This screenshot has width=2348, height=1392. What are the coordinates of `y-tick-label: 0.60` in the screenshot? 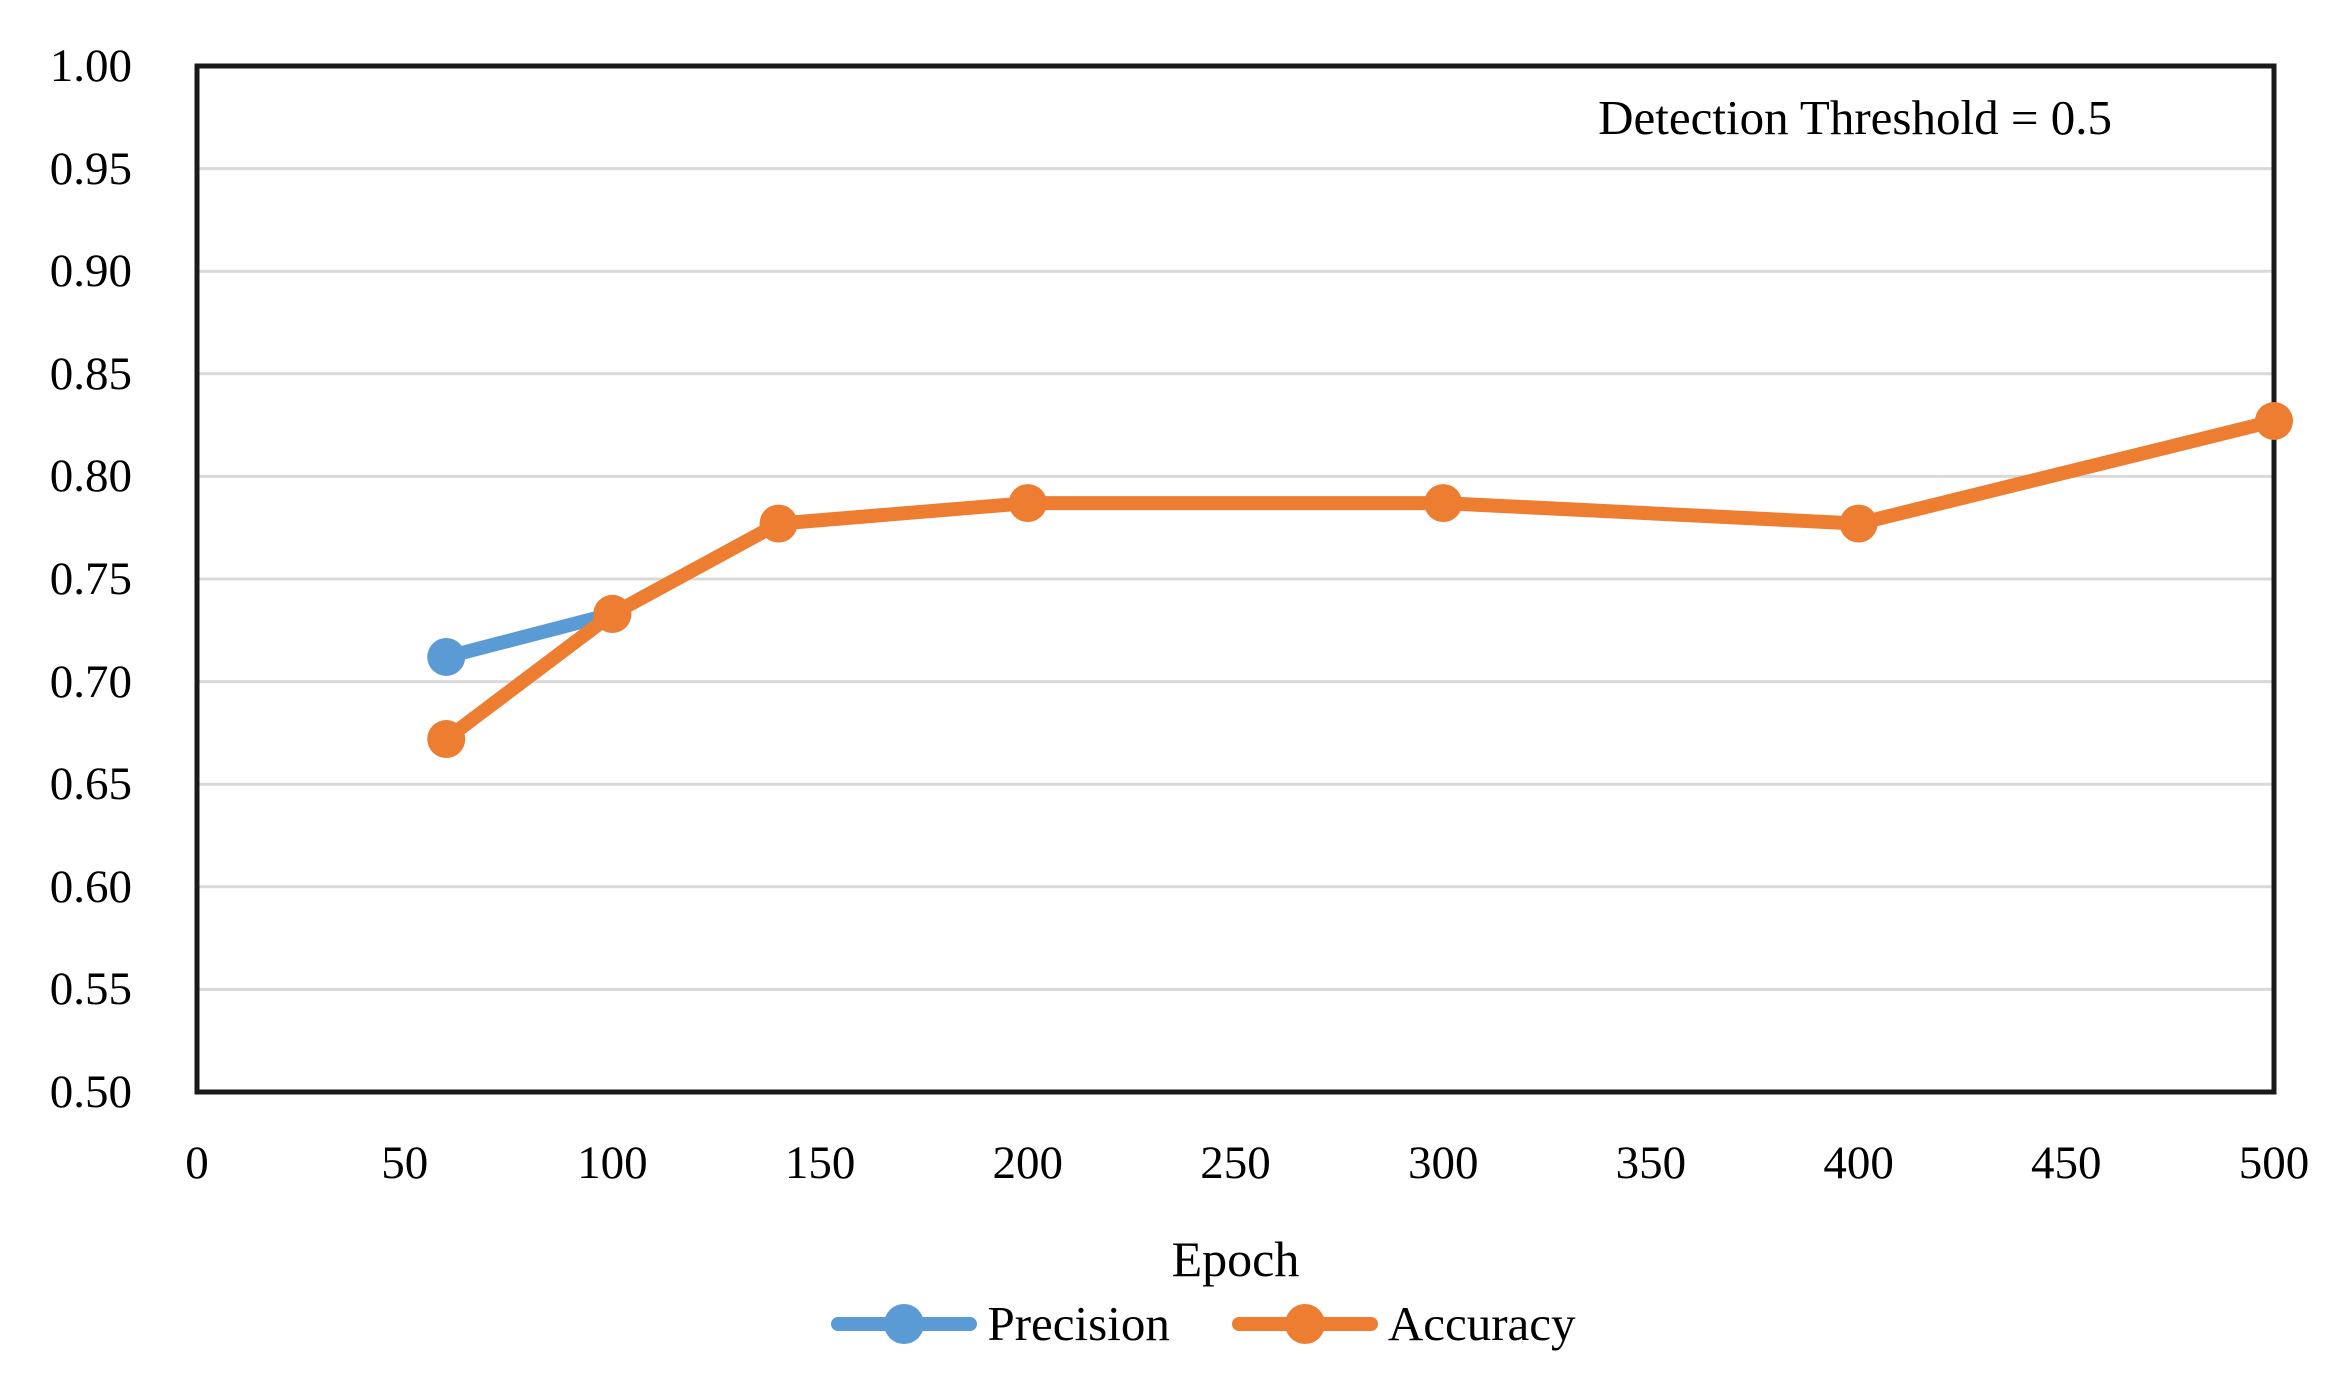 It's located at (90, 886).